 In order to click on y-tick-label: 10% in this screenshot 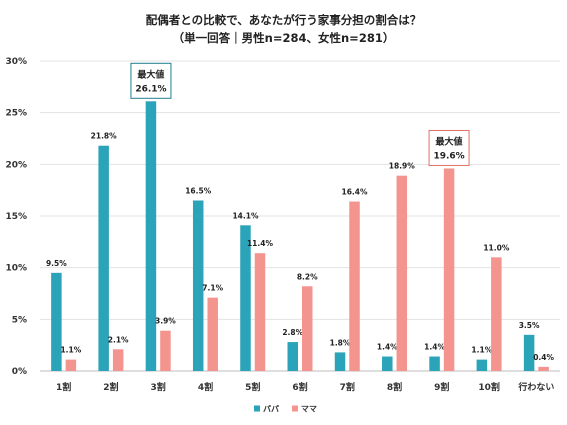, I will do `click(16, 269)`.